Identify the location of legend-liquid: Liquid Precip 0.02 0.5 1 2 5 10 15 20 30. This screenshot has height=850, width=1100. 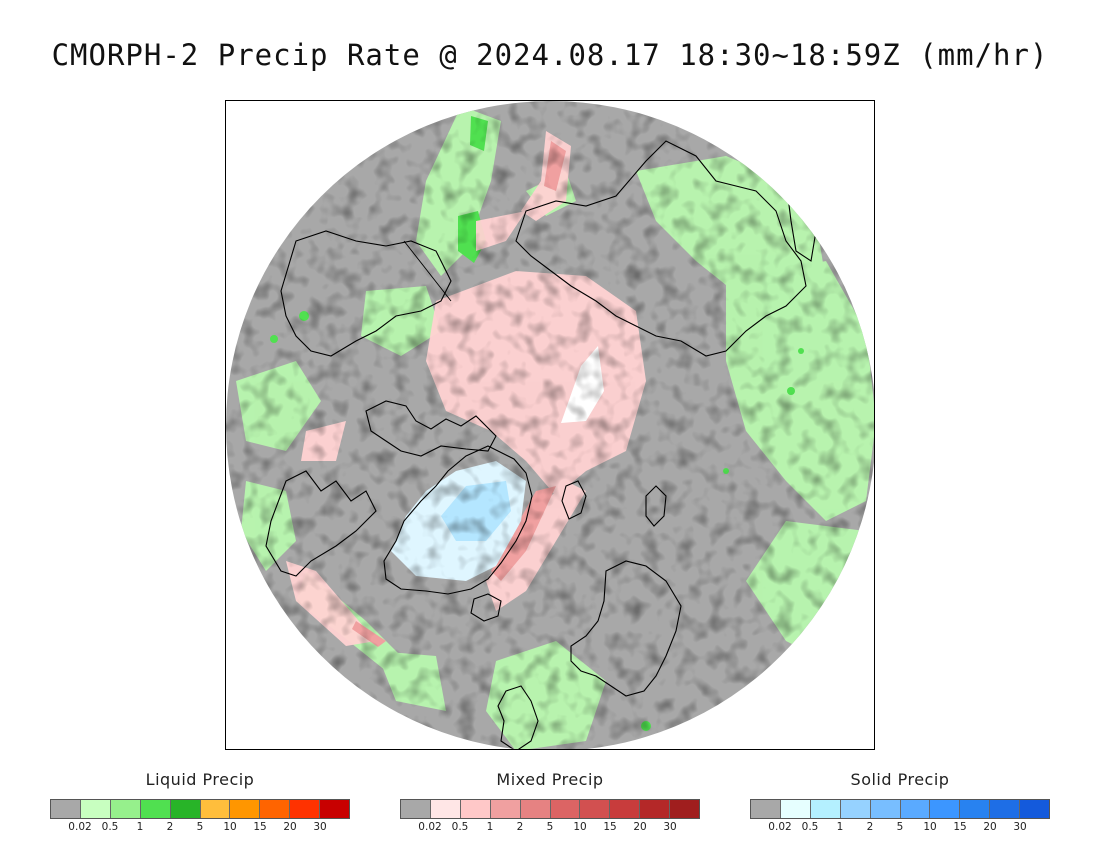
(200, 801).